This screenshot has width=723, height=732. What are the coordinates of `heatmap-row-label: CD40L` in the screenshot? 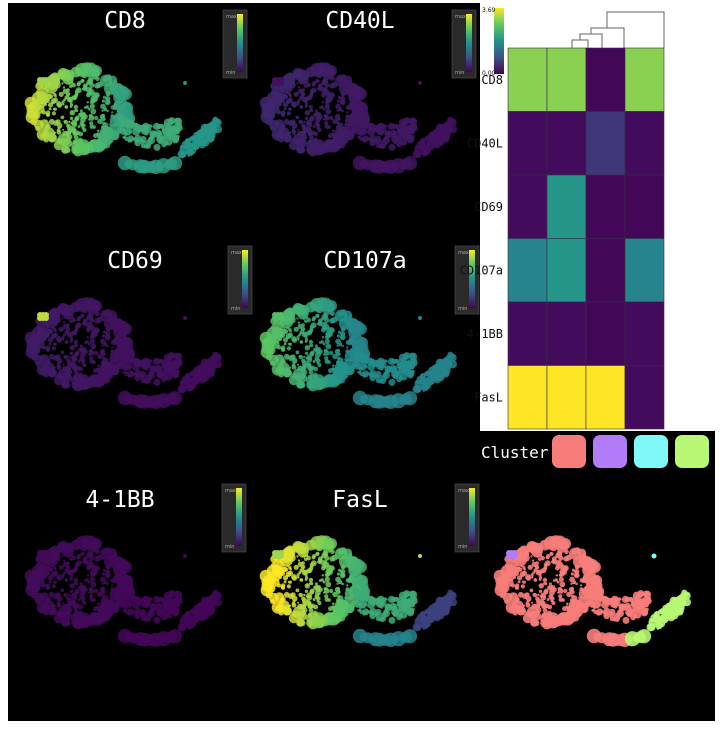 It's located at (485, 143).